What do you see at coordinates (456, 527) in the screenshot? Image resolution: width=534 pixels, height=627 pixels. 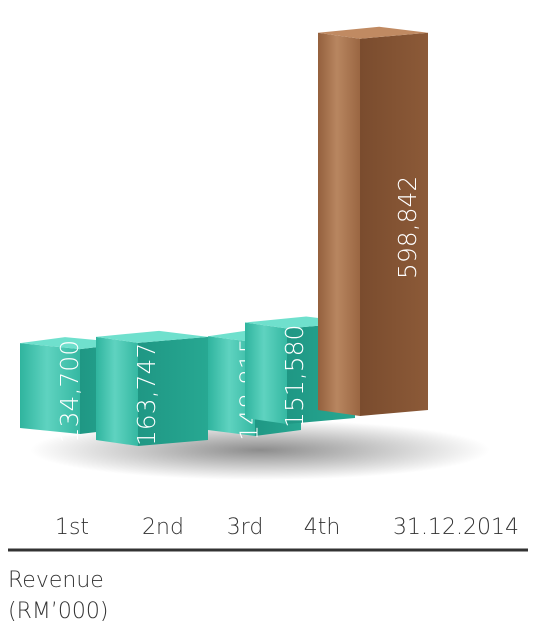 I see `x-tick-label-5: 31.12.2014` at bounding box center [456, 527].